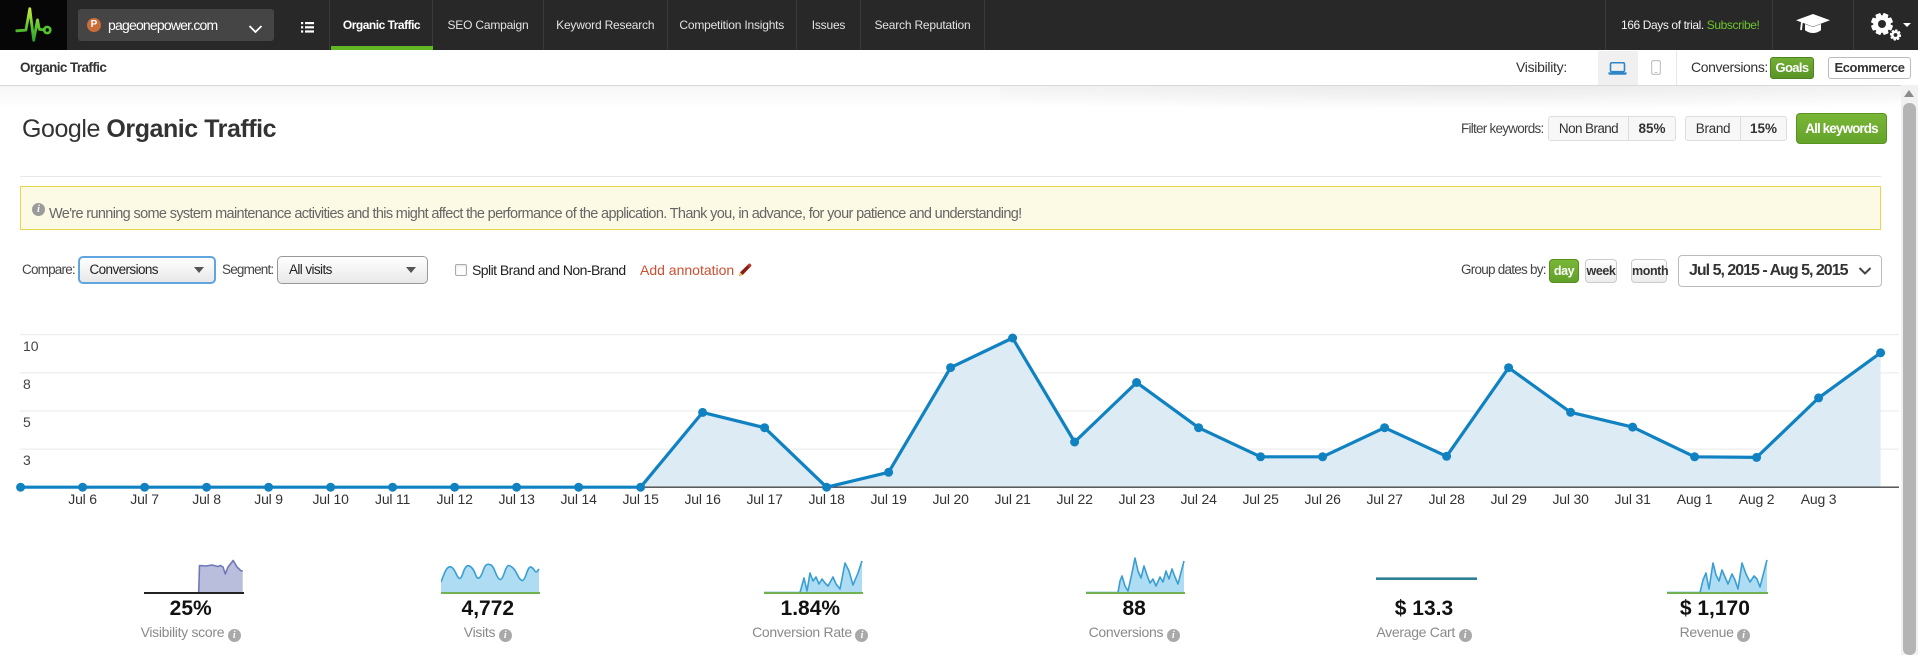 This screenshot has height=655, width=1918. What do you see at coordinates (455, 499) in the screenshot?
I see `svg-text: Jul 12` at bounding box center [455, 499].